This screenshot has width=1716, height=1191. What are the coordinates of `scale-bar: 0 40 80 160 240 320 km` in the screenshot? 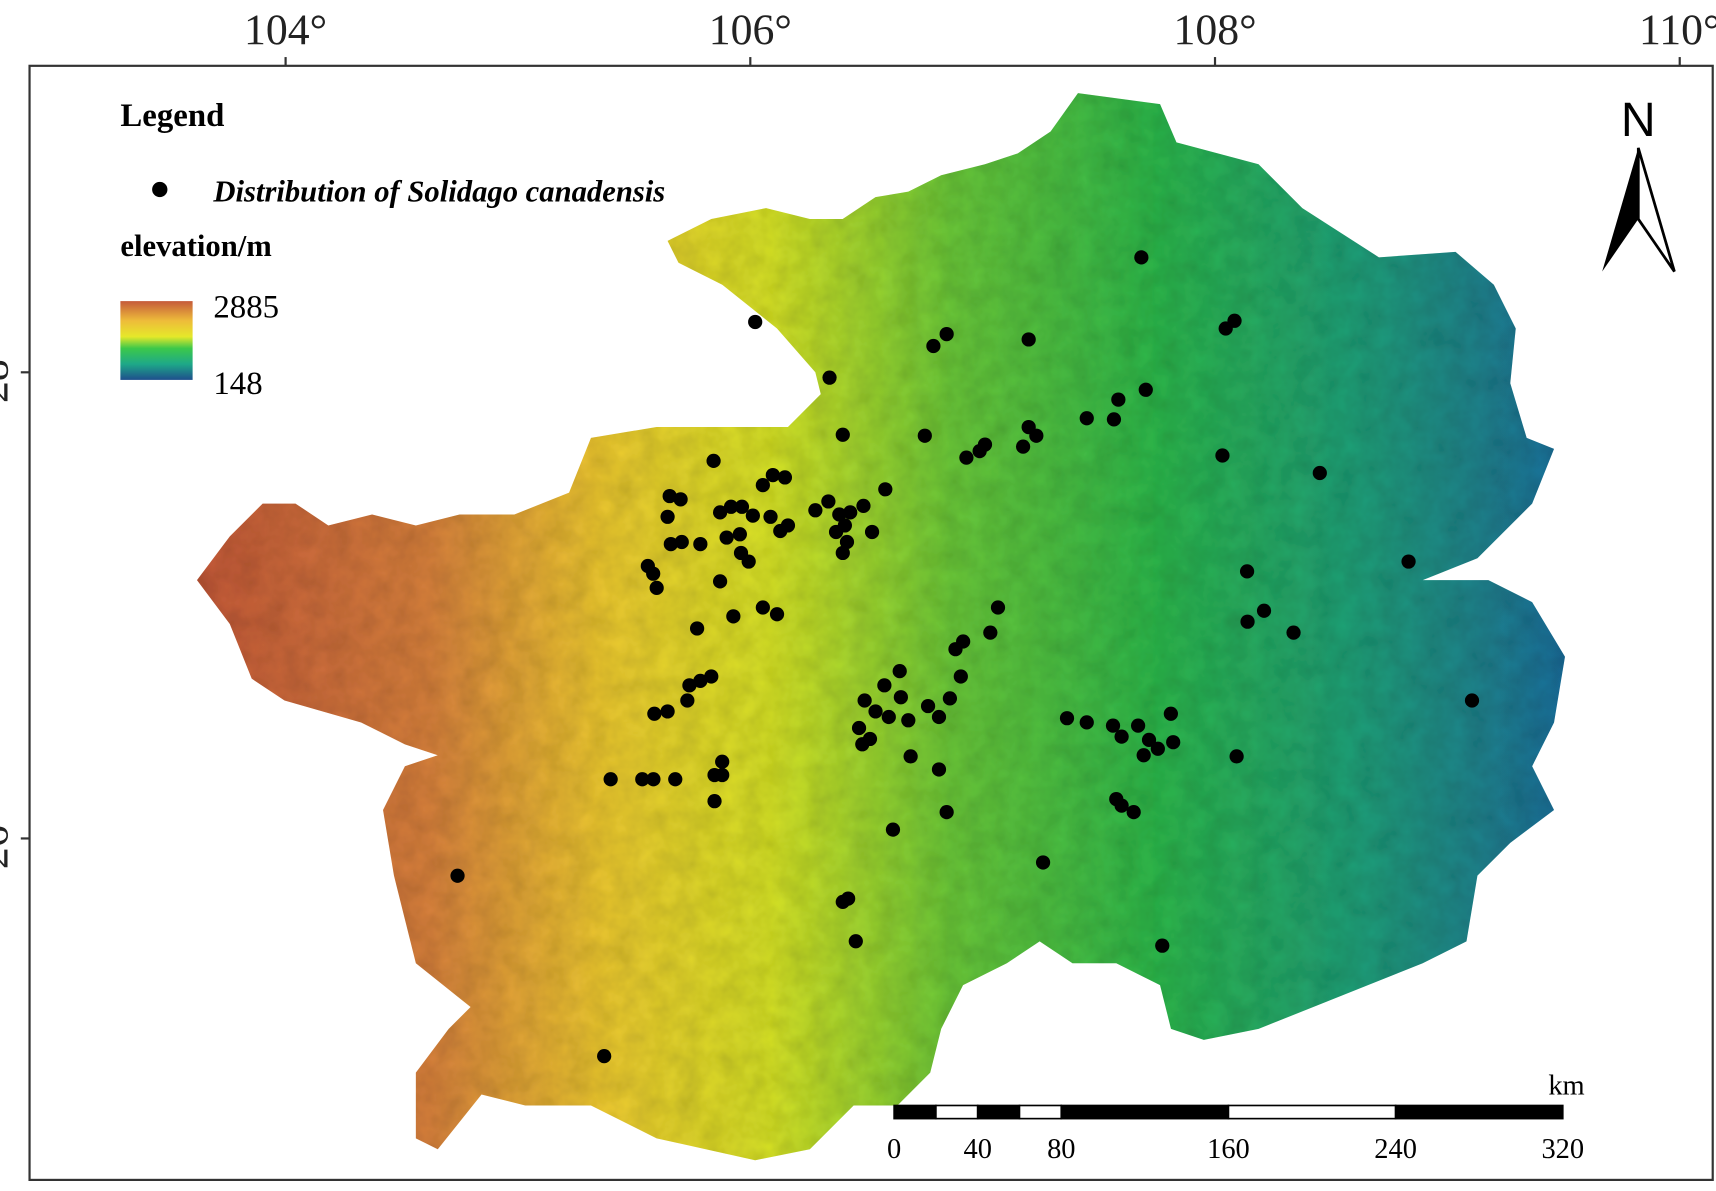 It's located at (1236, 1118).